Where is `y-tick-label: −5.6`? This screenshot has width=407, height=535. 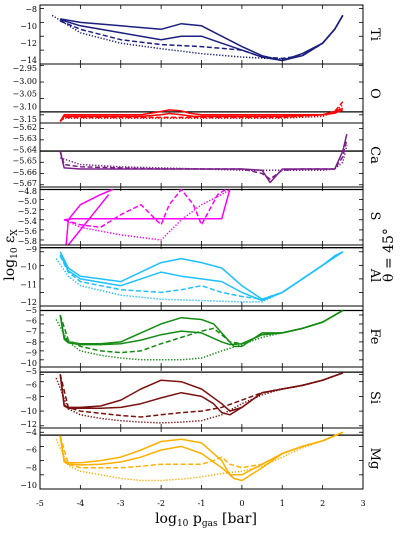 y-tick-label: −5.6 is located at coordinates (27, 231).